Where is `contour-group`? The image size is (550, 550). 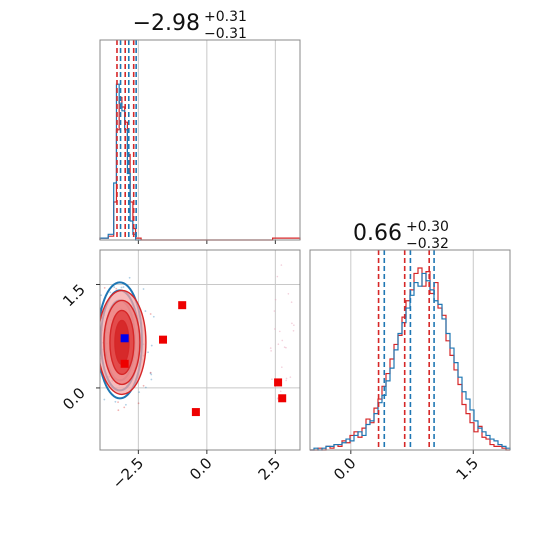
contour-group is located at coordinates (191, 338).